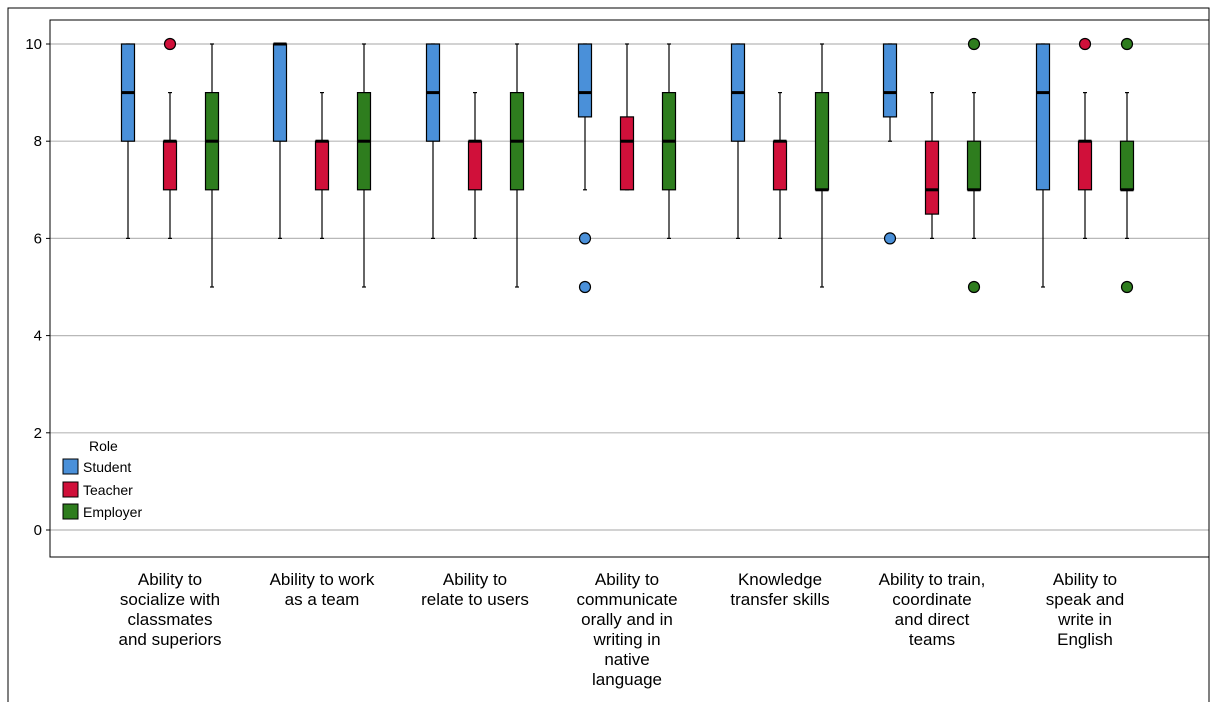  What do you see at coordinates (38, 141) in the screenshot?
I see `y-tick-label: 8` at bounding box center [38, 141].